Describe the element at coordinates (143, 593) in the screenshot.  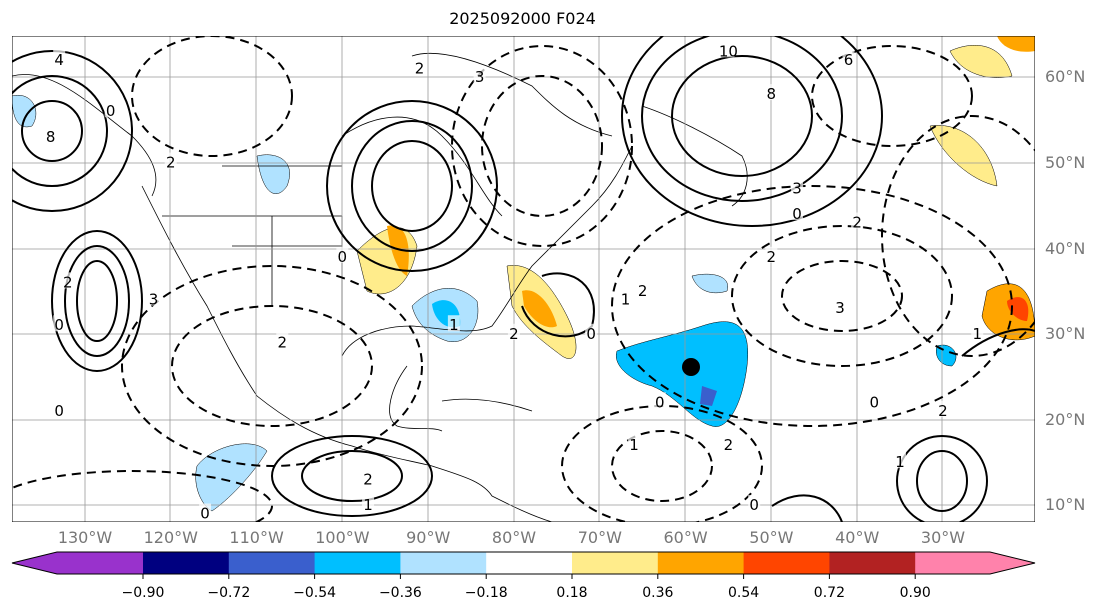
I see `colorbar-tick-label: −0.90` at that location.